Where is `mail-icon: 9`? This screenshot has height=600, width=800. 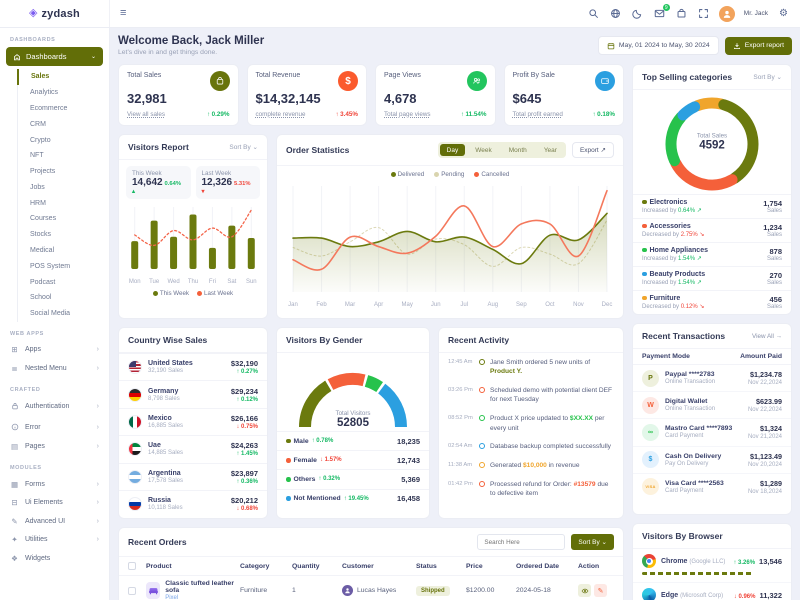 mail-icon: 9 is located at coordinates (661, 12).